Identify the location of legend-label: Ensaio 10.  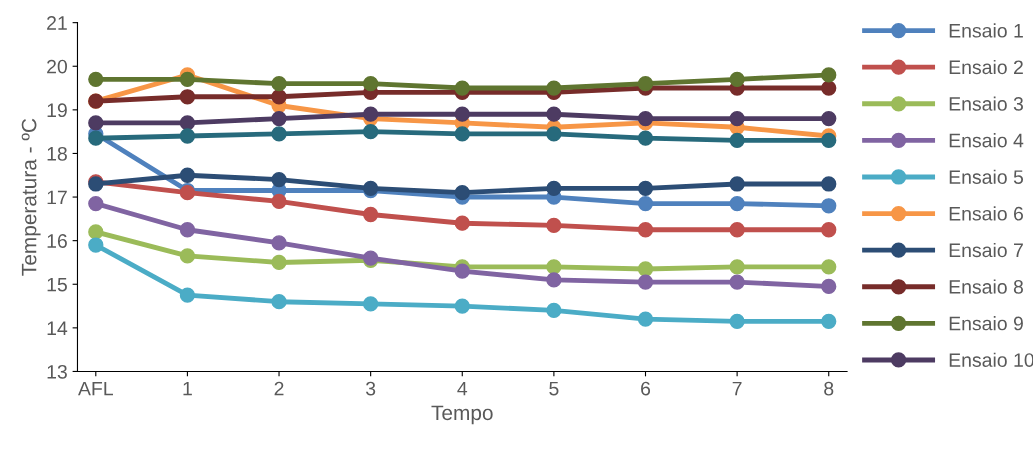
(991, 359).